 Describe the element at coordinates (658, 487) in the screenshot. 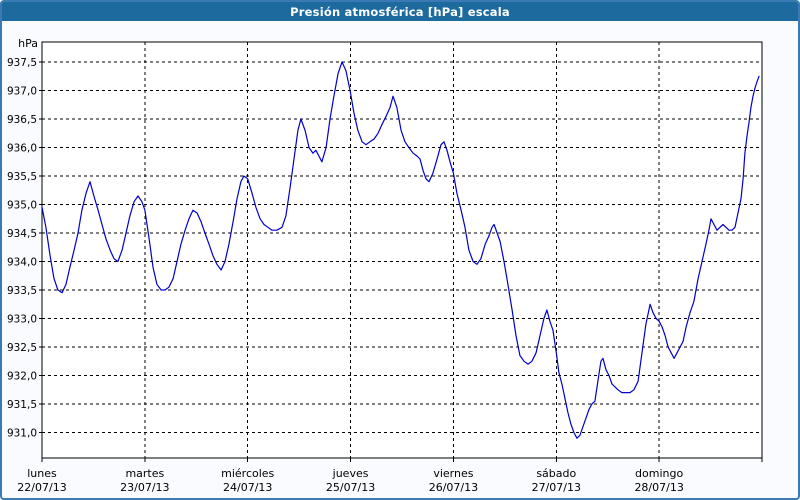

I see `day-date-label: 28/07/13` at that location.